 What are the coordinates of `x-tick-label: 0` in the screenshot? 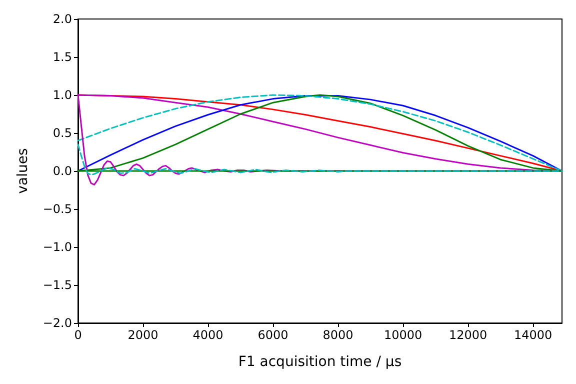 It's located at (78, 335).